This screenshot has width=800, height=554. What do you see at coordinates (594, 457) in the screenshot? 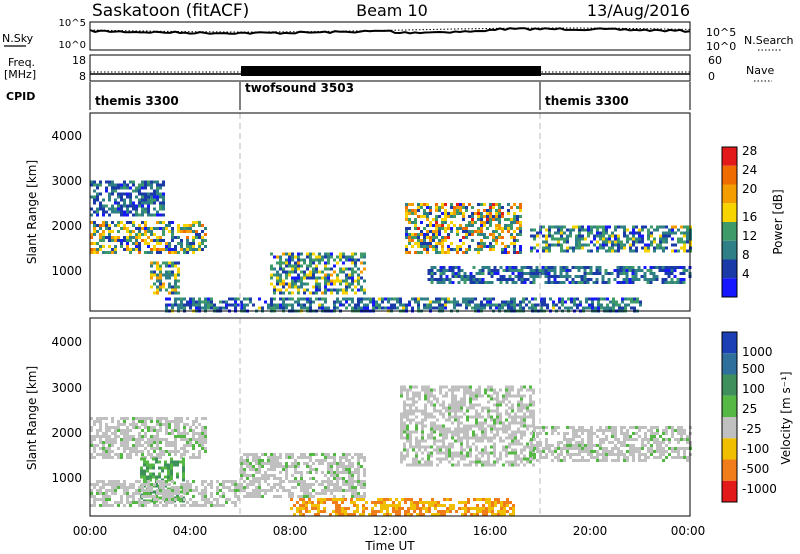
I see `velocity-cell-5-2037` at bounding box center [594, 457].